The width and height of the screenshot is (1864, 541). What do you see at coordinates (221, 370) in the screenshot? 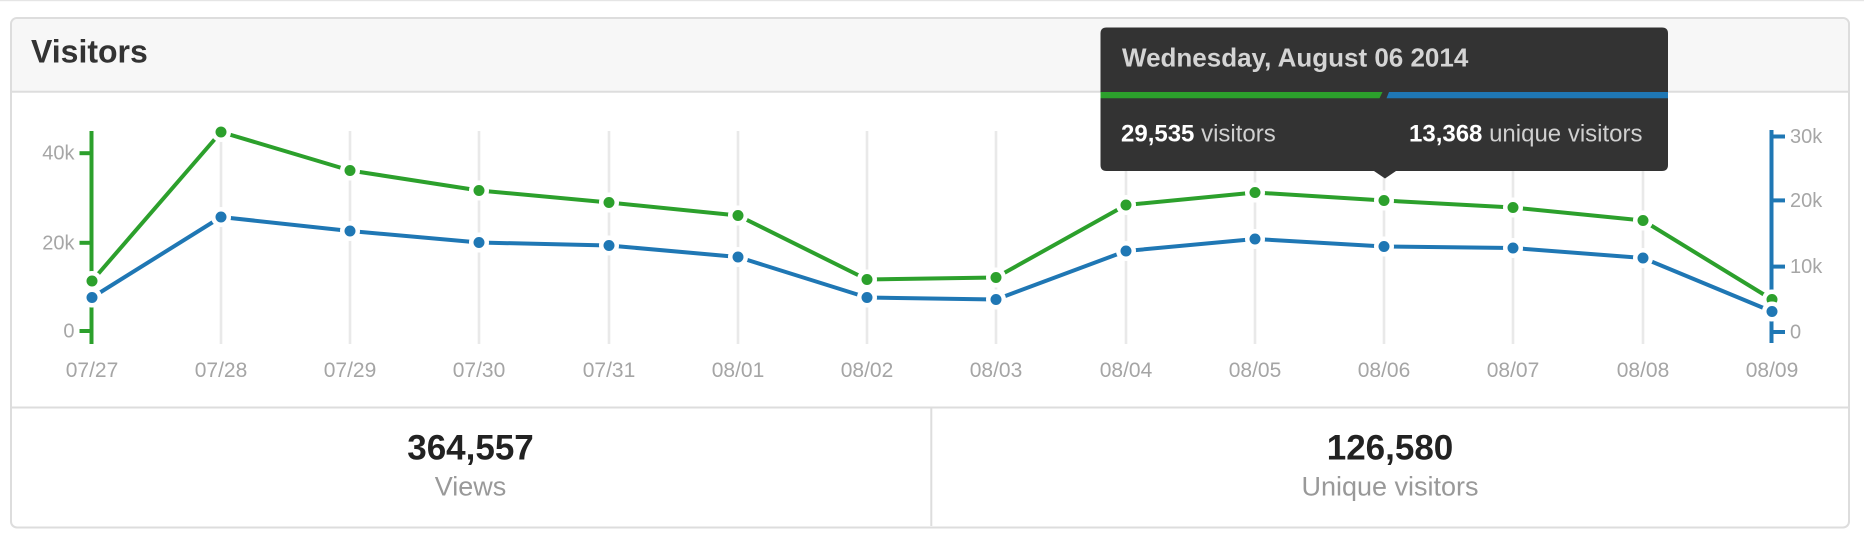
I see `svg-text: 07/28` at bounding box center [221, 370].